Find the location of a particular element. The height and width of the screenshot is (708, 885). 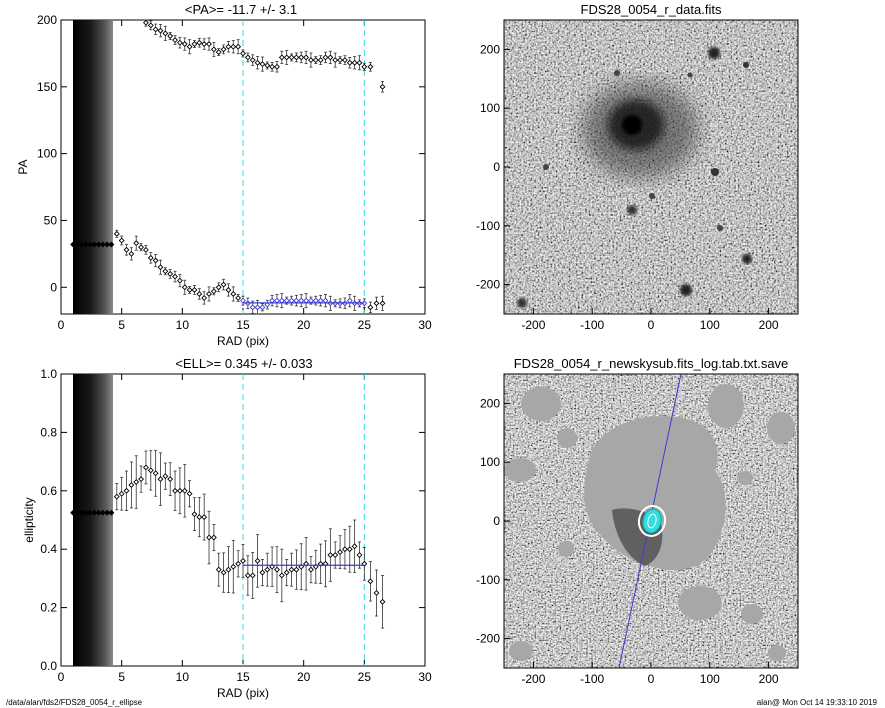

data-image-title: FDS28_0054_r_data.fits is located at coordinates (651, 9).